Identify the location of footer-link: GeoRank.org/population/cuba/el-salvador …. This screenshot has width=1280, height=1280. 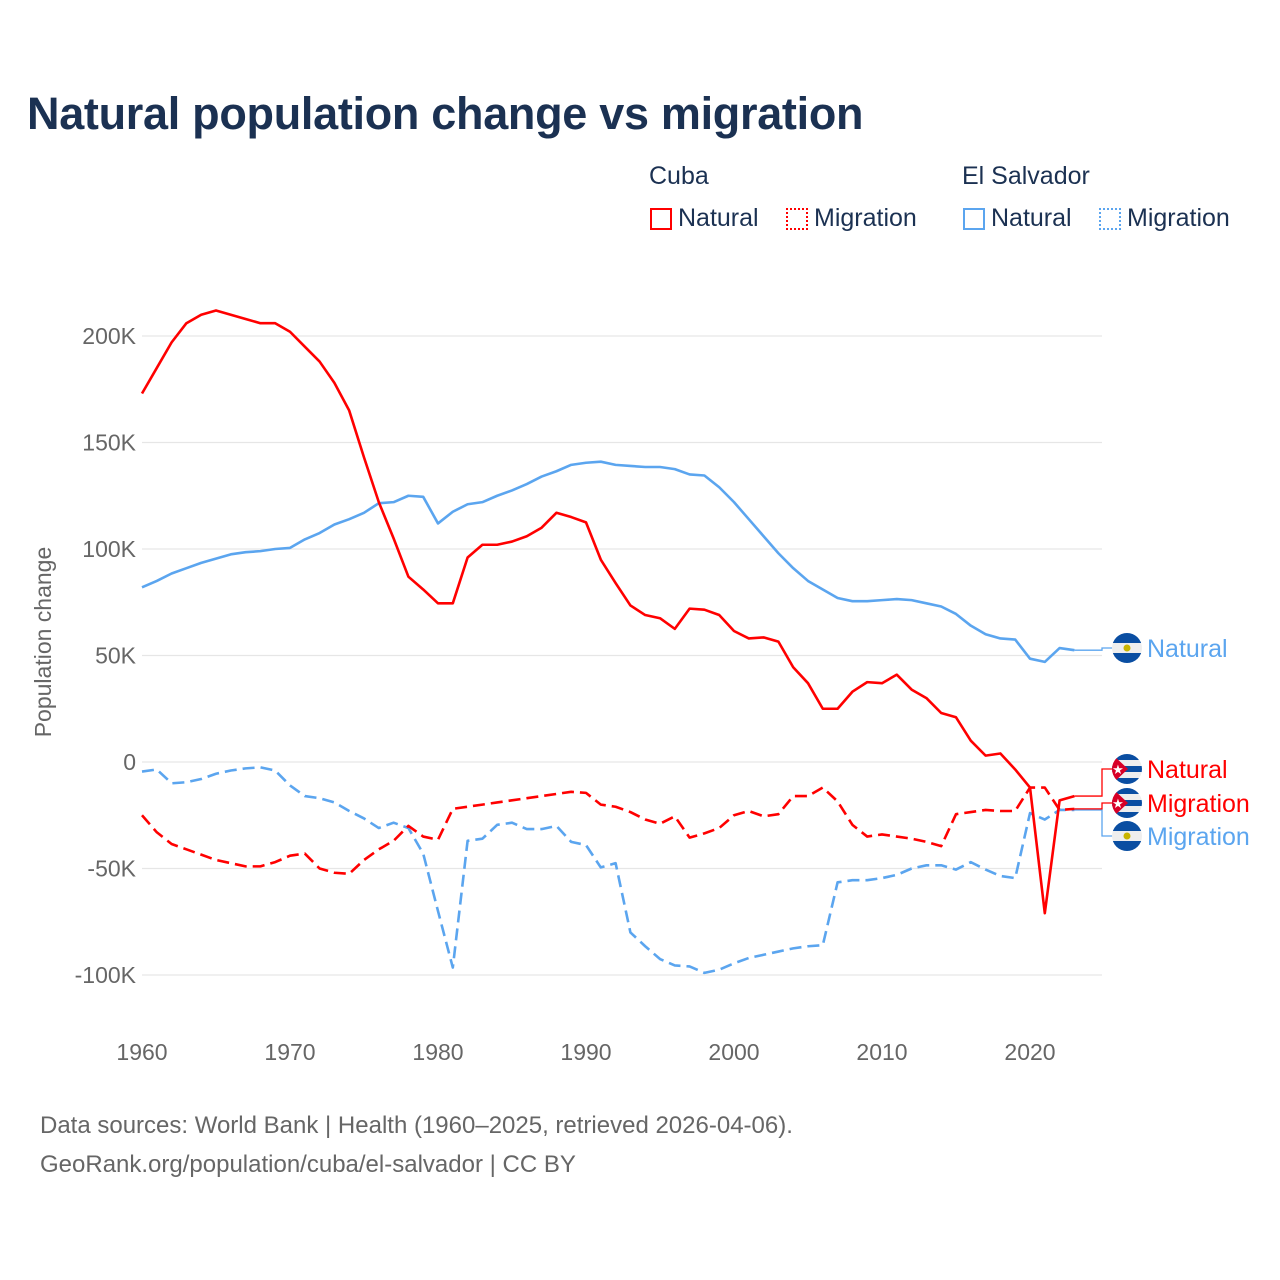
(308, 1164).